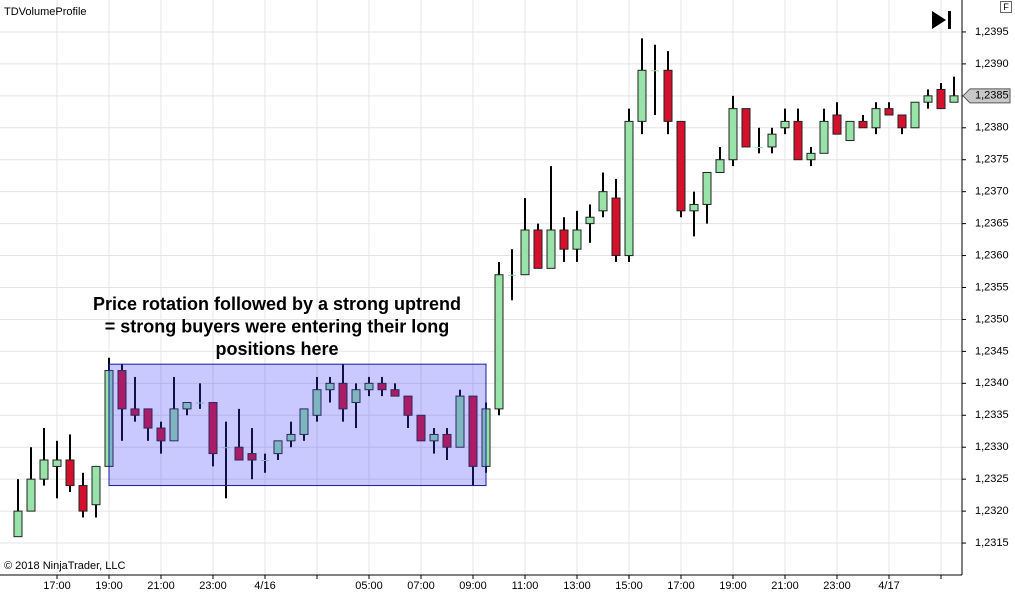  Describe the element at coordinates (264, 586) in the screenshot. I see `x-tick-label: 4/16` at that location.